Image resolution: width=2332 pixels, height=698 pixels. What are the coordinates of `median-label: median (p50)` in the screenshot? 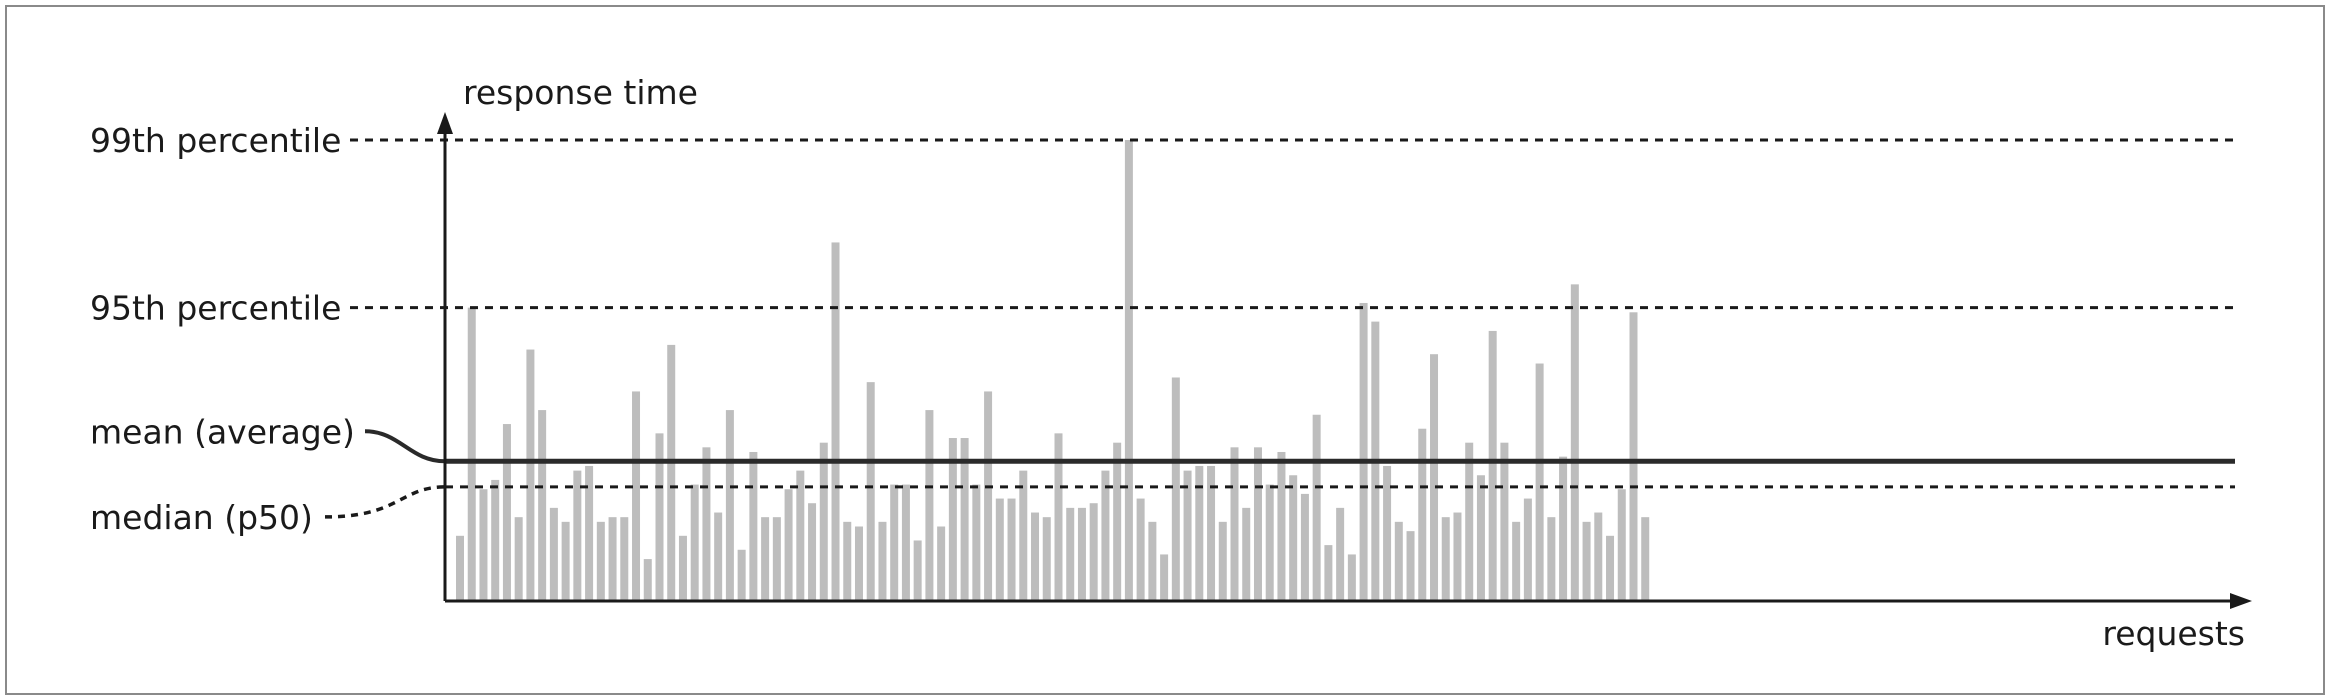 It's located at (201, 517).